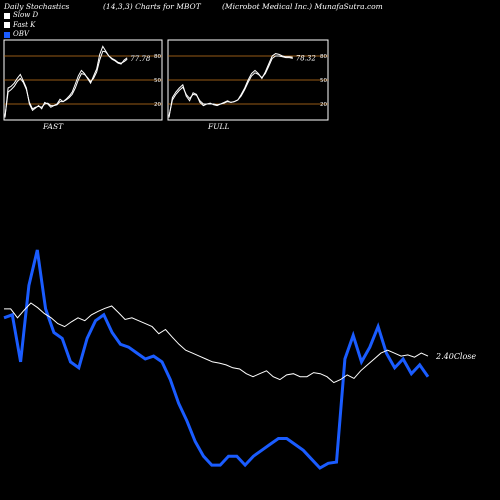 Image resolution: width=500 pixels, height=500 pixels. What do you see at coordinates (140, 59) in the screenshot?
I see `last-value-fast: 77.78` at bounding box center [140, 59].